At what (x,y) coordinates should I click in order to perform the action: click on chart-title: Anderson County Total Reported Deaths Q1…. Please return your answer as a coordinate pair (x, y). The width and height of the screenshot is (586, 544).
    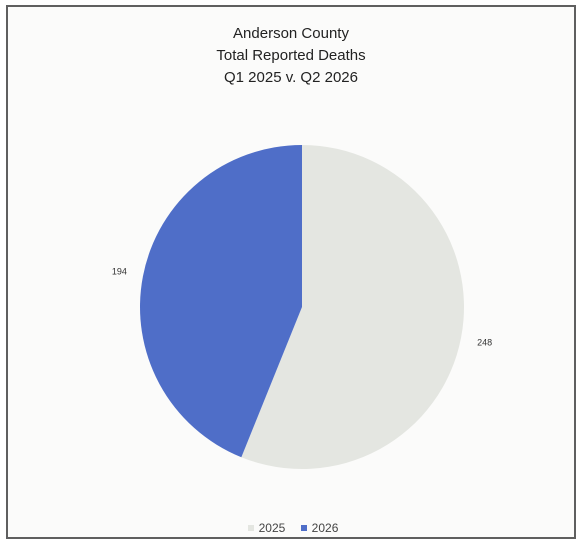
    Looking at the image, I should click on (291, 56).